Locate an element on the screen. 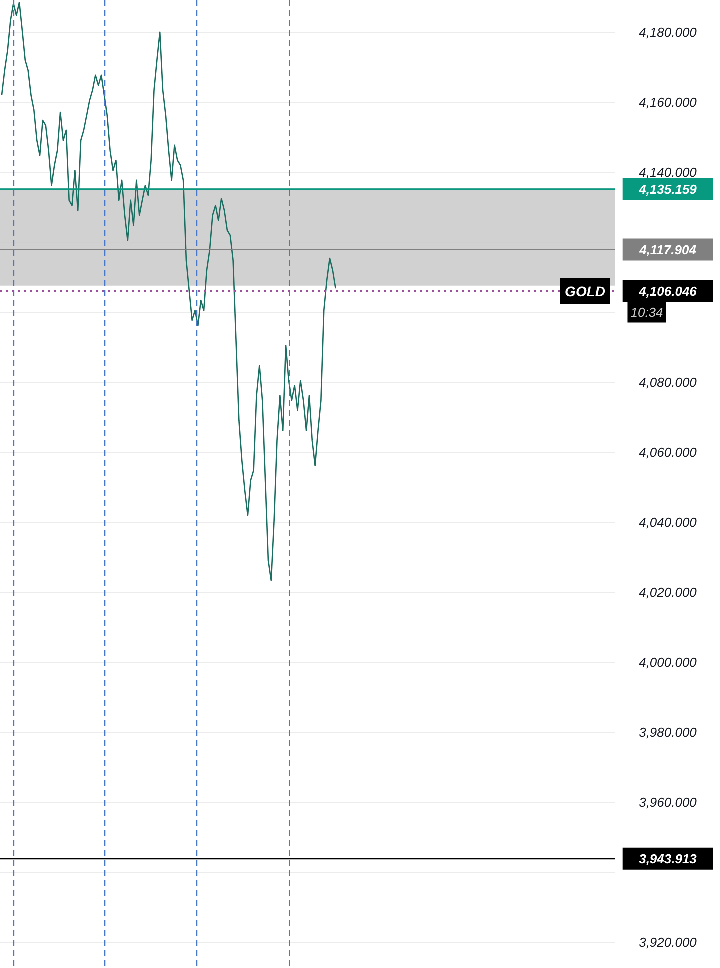  y-tick-label: 4,020.000 is located at coordinates (668, 592).